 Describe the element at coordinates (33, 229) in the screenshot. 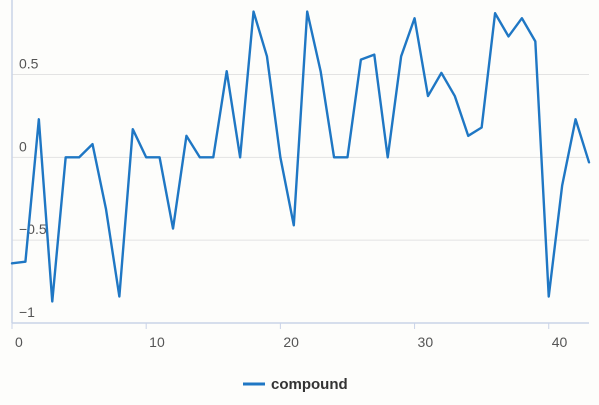

I see `y-tick-label: −0.5` at that location.